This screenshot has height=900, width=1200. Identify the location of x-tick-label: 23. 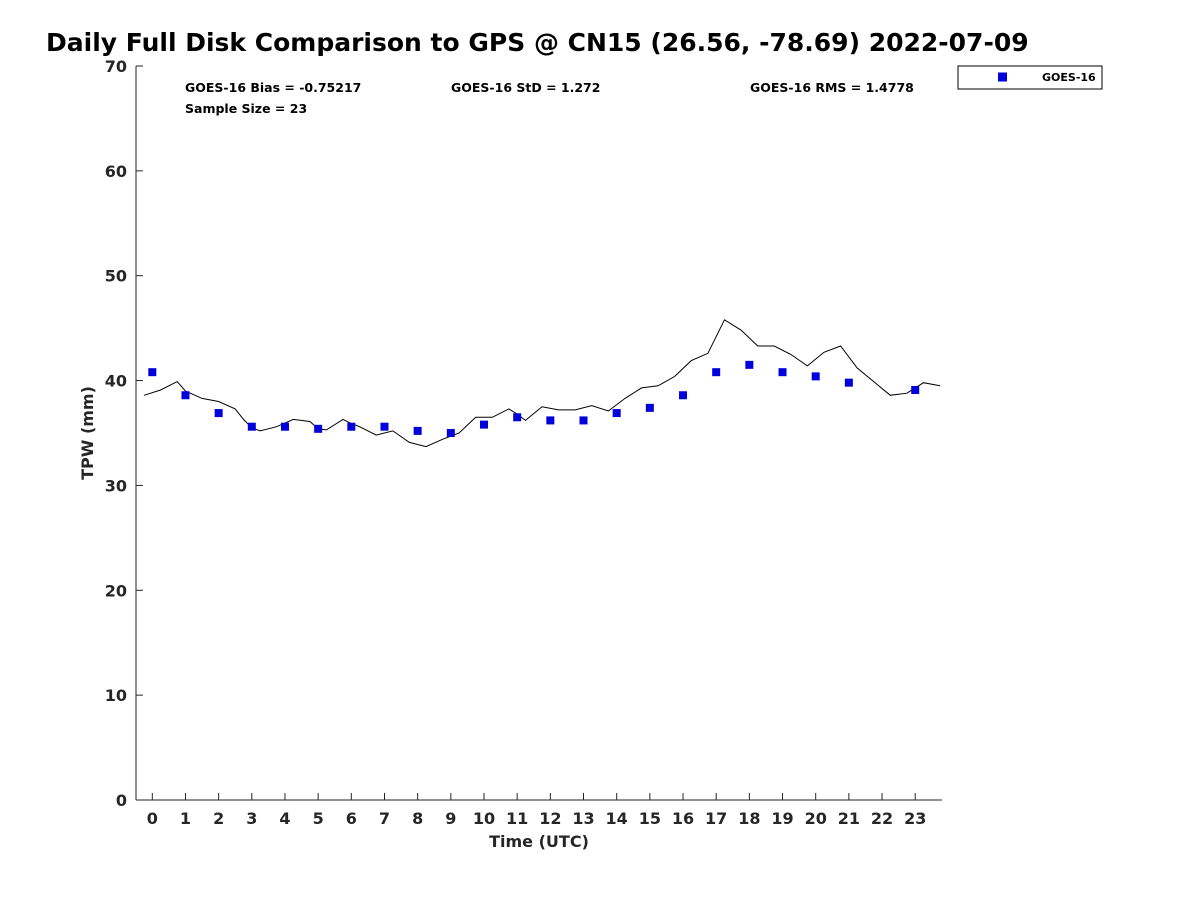
(915, 818).